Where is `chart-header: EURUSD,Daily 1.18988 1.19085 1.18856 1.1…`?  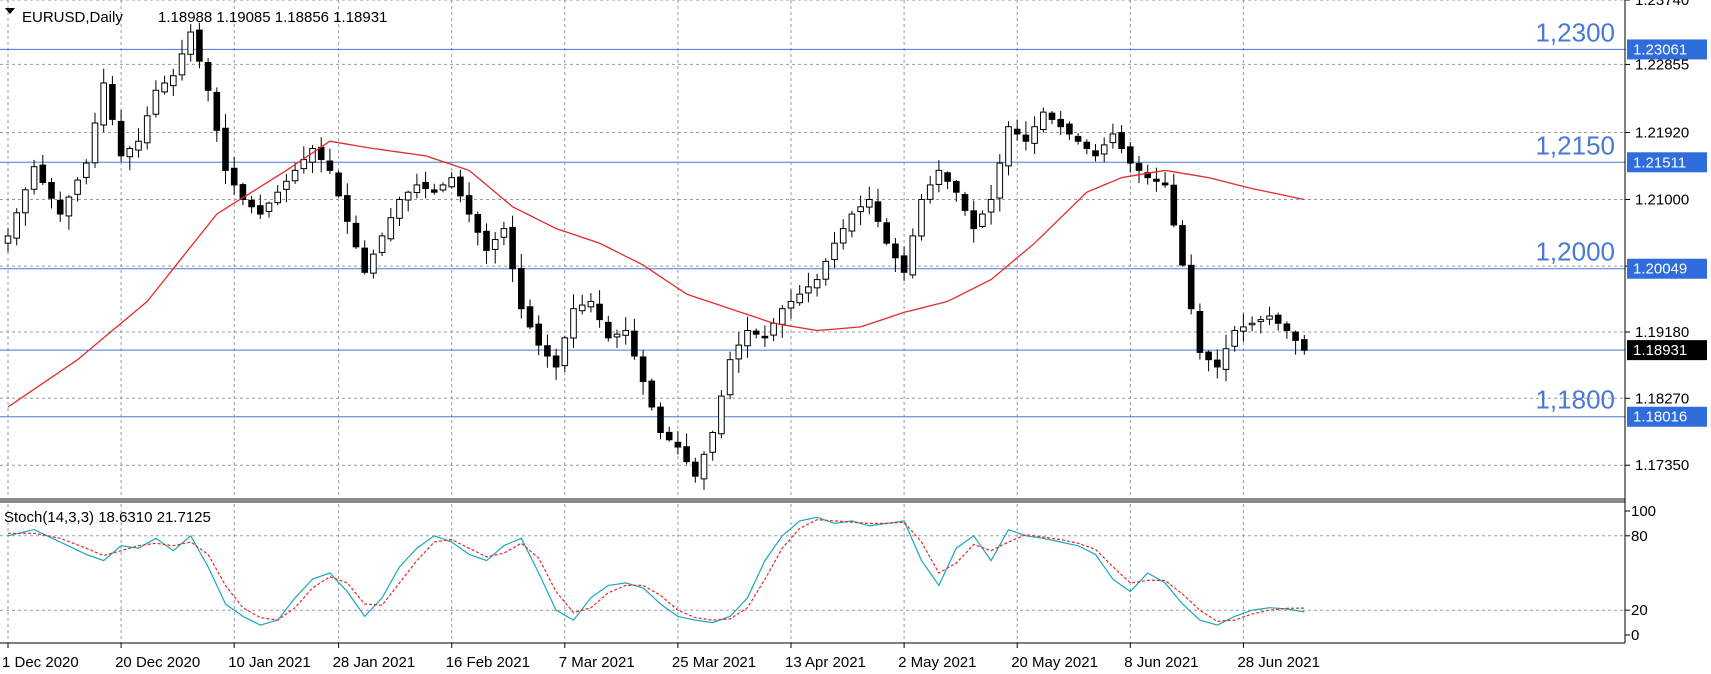 chart-header: EURUSD,Daily 1.18988 1.19085 1.18856 1.1… is located at coordinates (196, 17).